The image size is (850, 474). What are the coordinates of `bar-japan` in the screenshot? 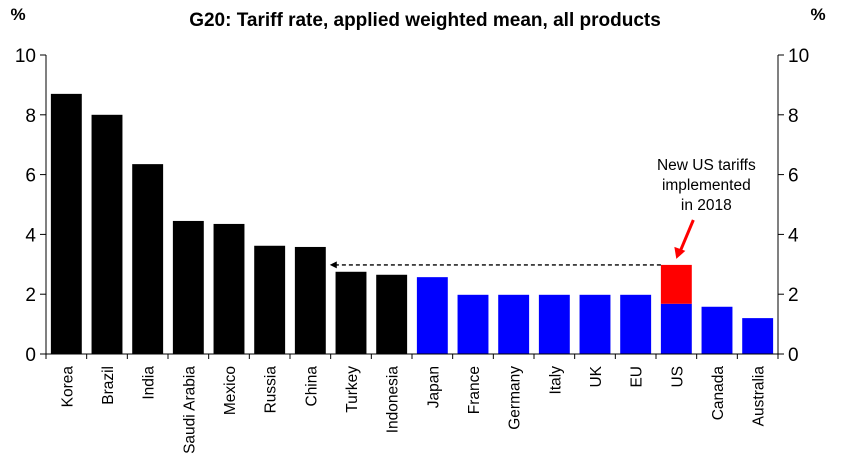 It's located at (432, 315).